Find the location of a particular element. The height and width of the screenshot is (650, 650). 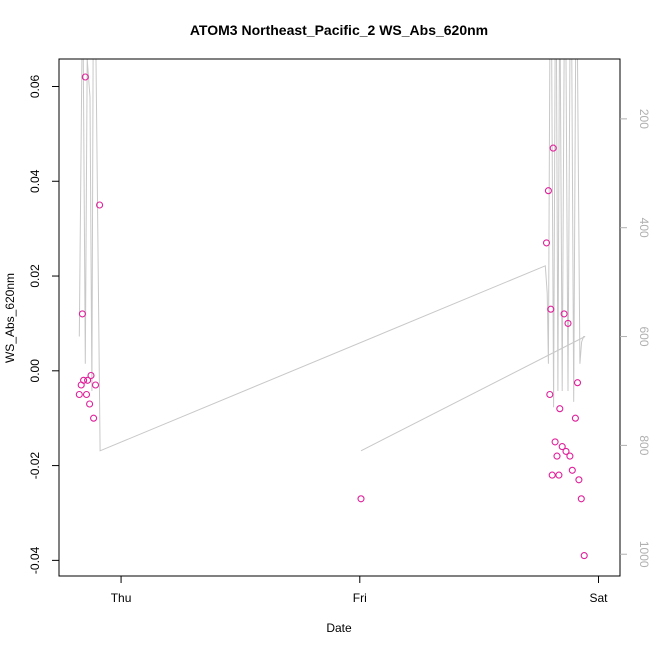

x-axis: Thu Fri Sat is located at coordinates (359, 590).